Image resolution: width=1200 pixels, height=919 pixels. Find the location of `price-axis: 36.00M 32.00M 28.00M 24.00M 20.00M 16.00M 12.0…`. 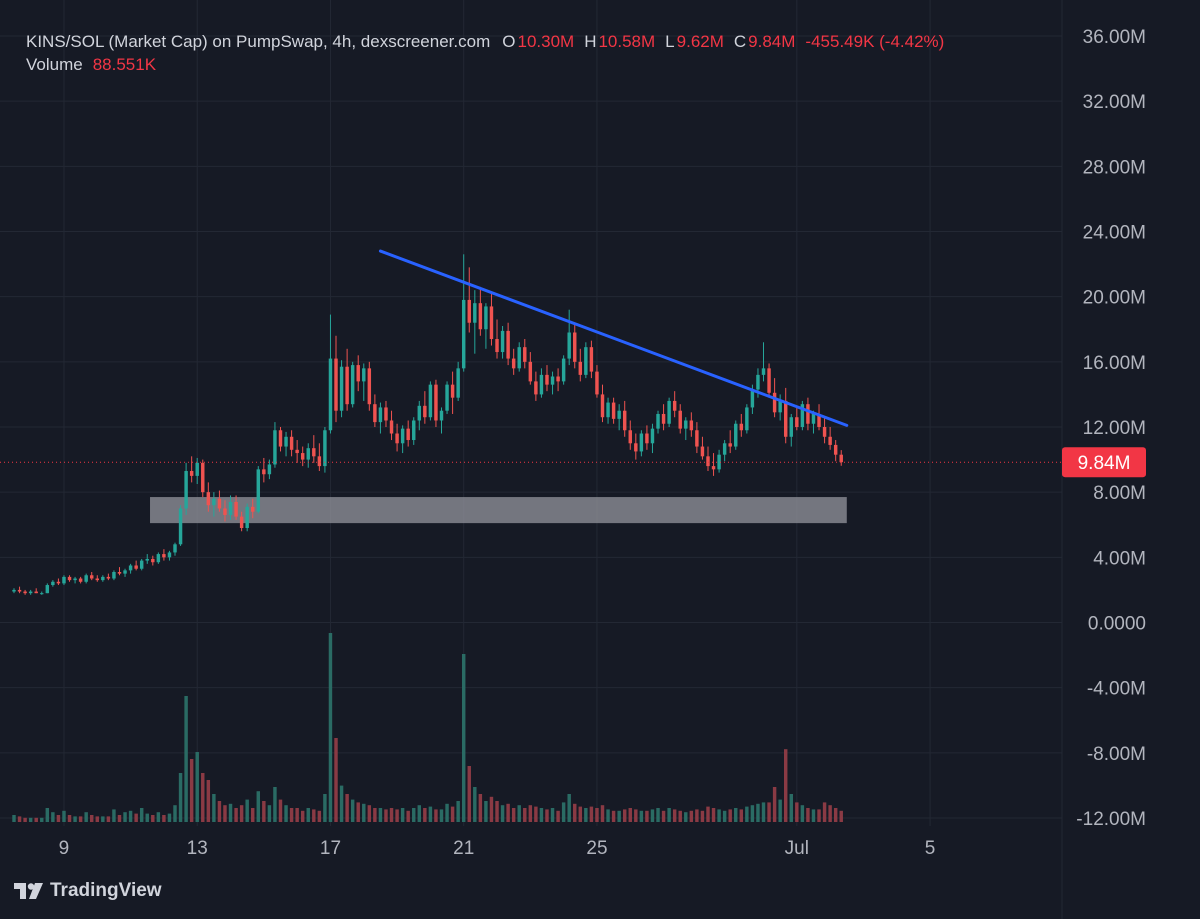

price-axis: 36.00M 32.00M 28.00M 24.00M 20.00M 16.00M 12.0… is located at coordinates (1111, 428).